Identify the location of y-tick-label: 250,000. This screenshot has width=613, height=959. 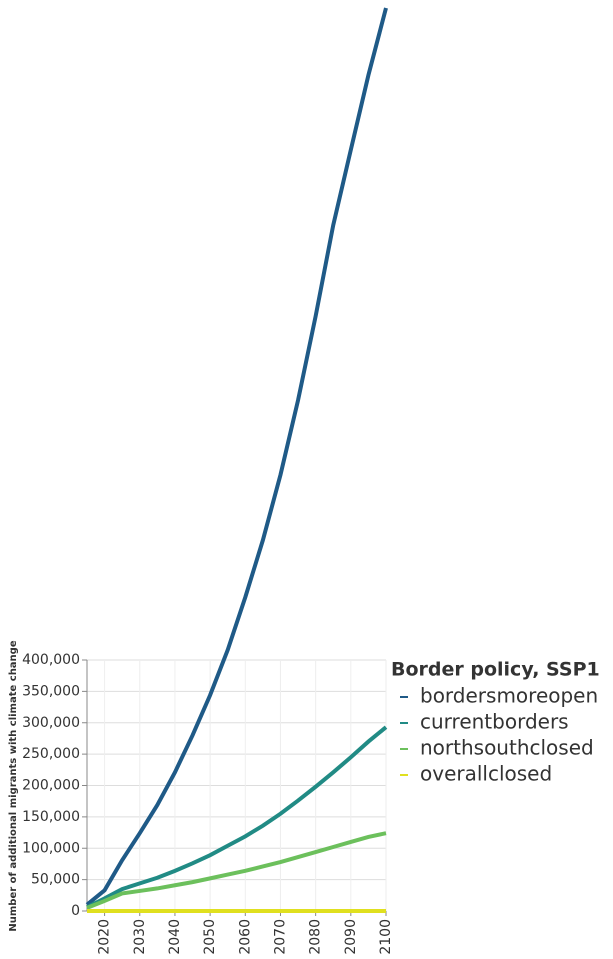
(51, 754).